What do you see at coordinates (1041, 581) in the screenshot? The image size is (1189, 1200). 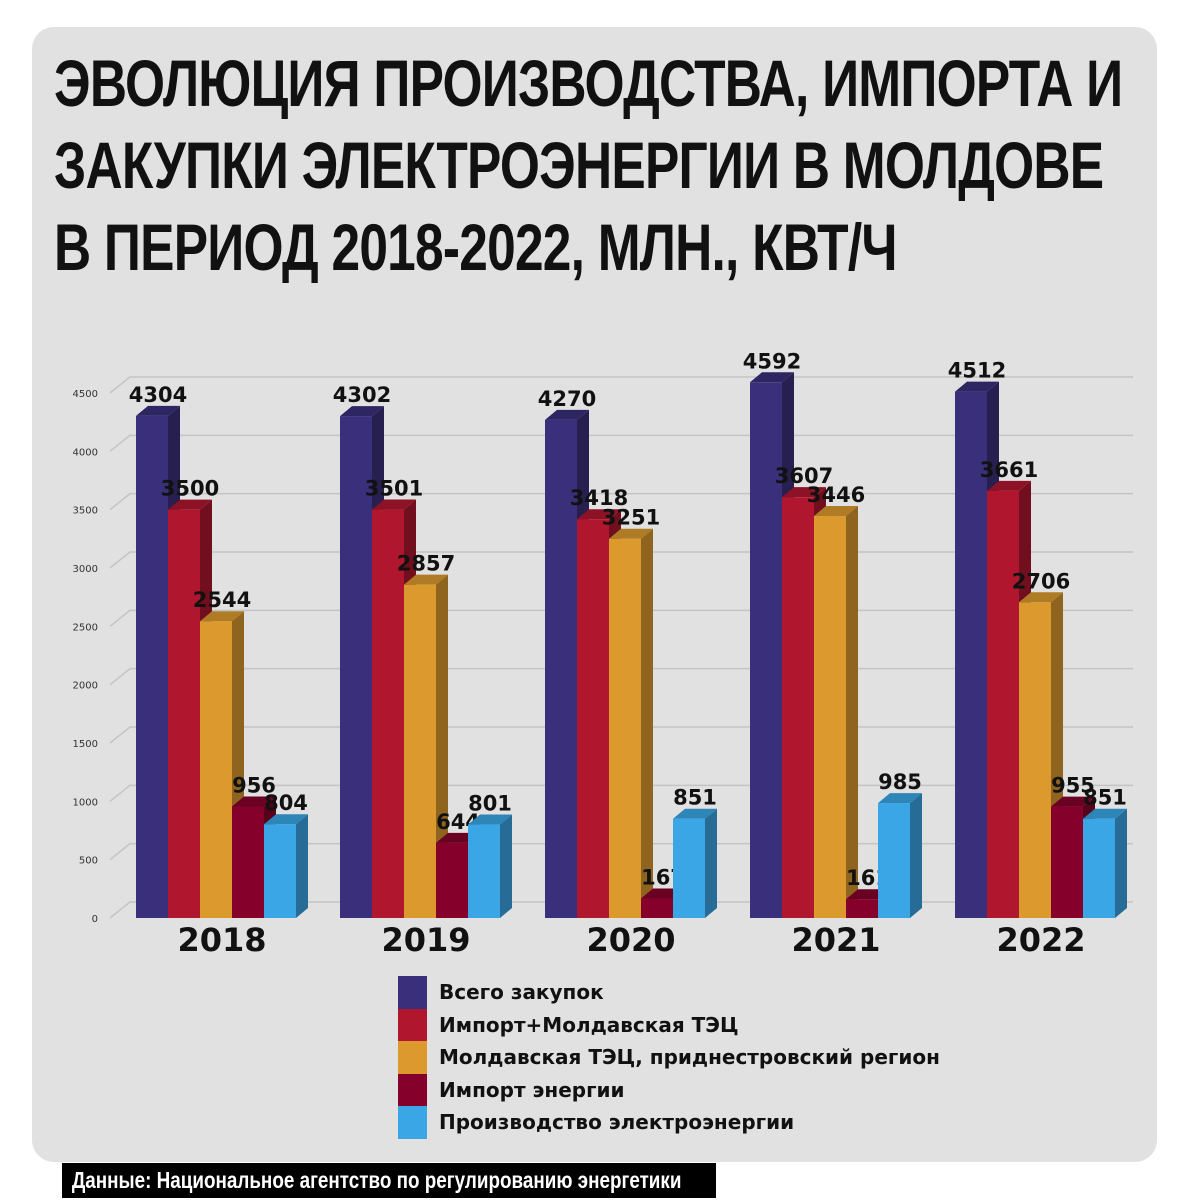 I see `data-label: 2706` at bounding box center [1041, 581].